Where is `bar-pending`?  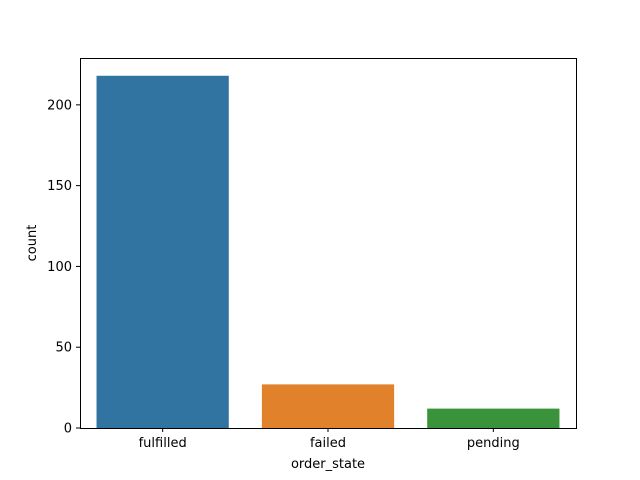
bar-pending is located at coordinates (493, 418).